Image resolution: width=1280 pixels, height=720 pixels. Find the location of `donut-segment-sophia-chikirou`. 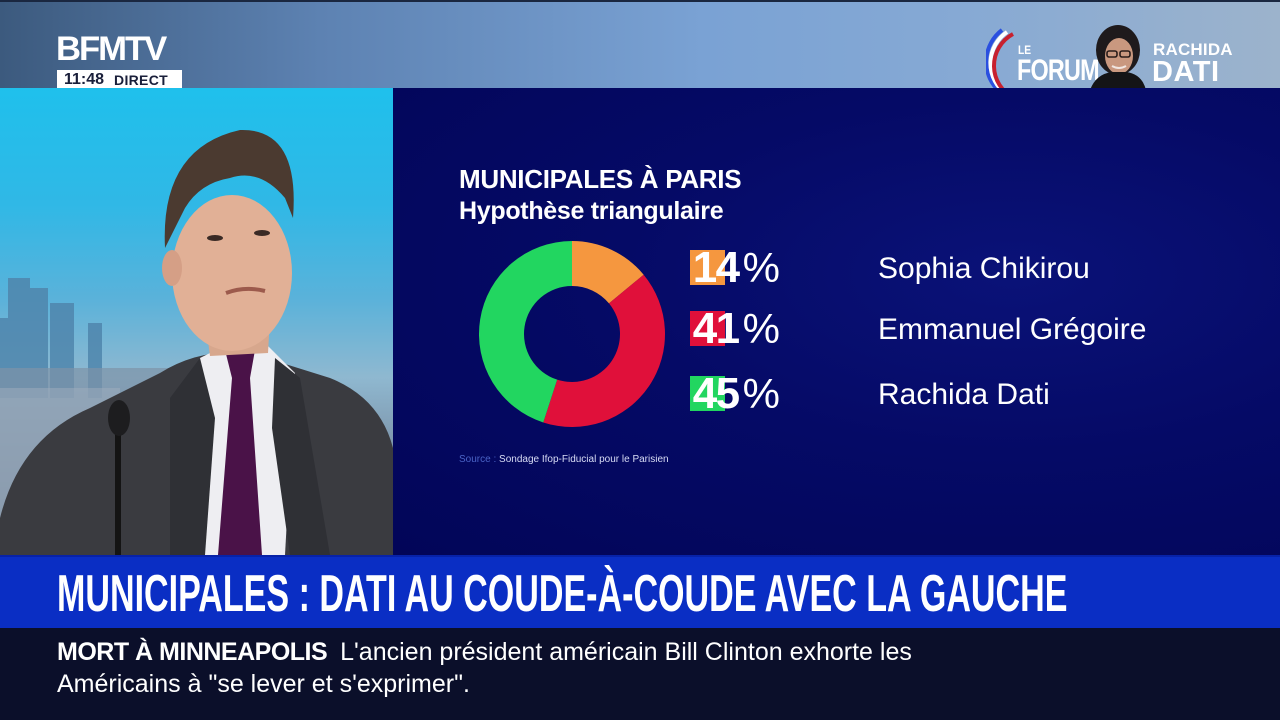

donut-segment-sophia-chikirou is located at coordinates (608, 272).